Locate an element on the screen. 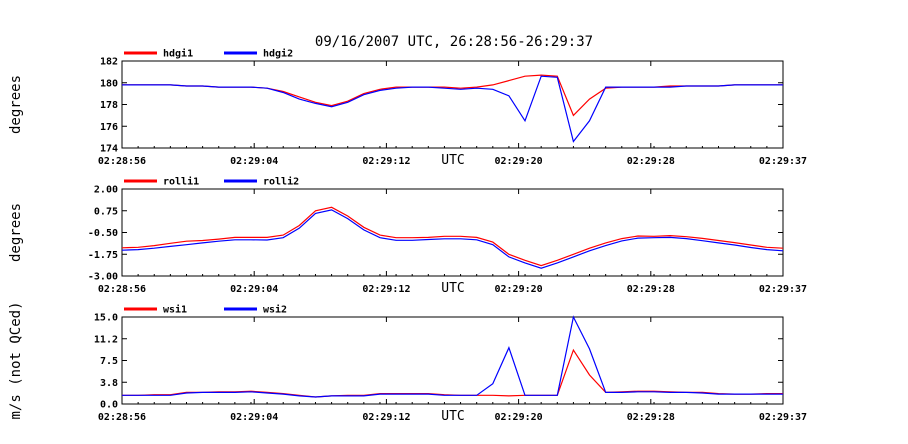 This screenshot has width=908, height=444. legend-label: wsi1 is located at coordinates (175, 310).